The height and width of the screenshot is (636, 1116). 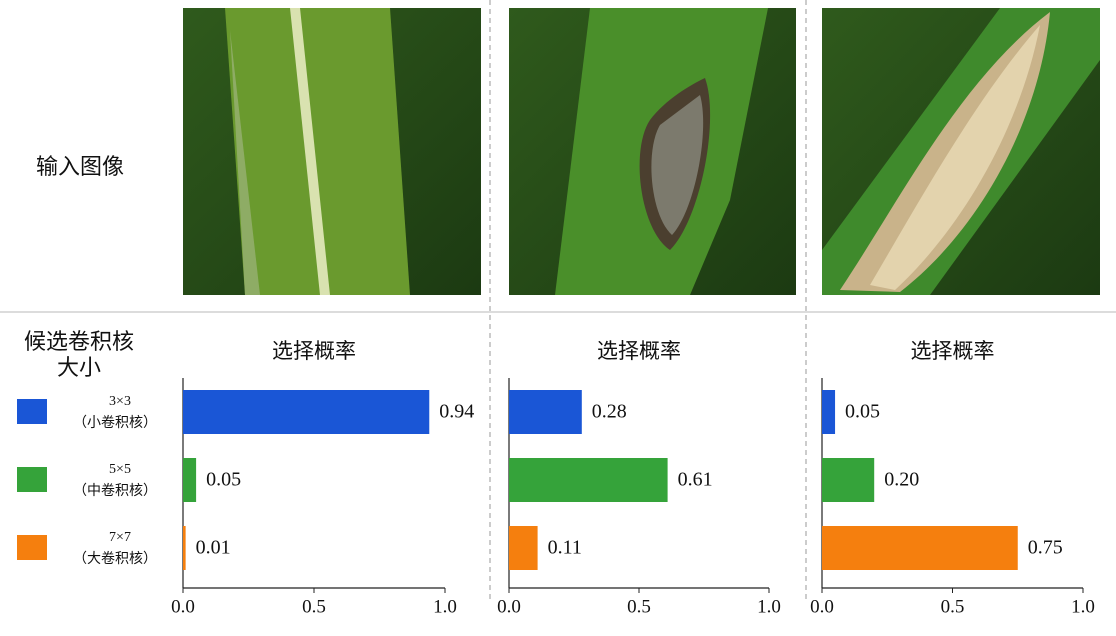 What do you see at coordinates (456, 412) in the screenshot?
I see `value-label: 0.94` at bounding box center [456, 412].